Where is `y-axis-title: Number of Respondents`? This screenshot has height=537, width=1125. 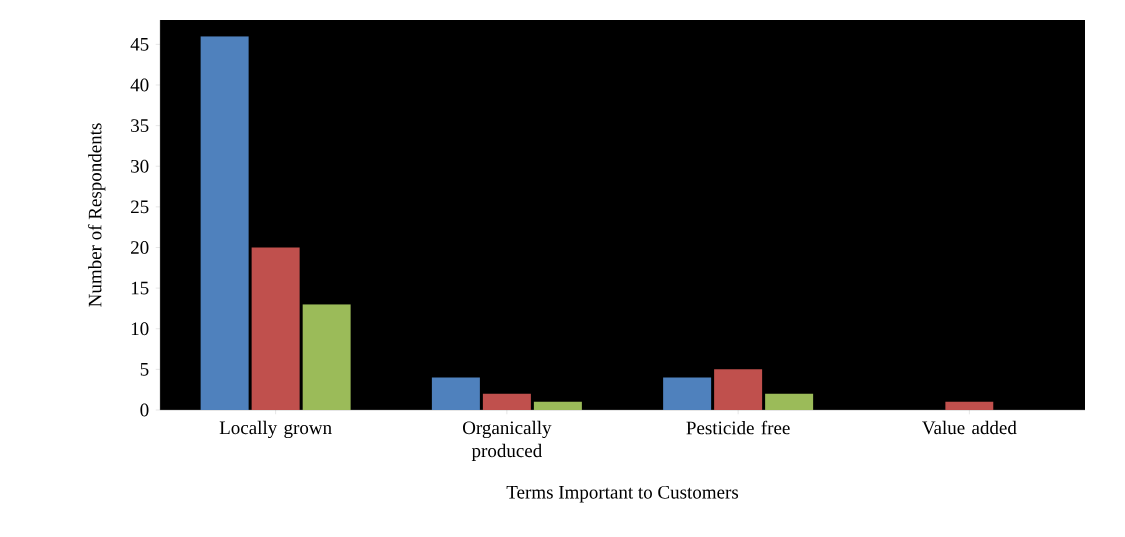 y-axis-title: Number of Respondents is located at coordinates (96, 215).